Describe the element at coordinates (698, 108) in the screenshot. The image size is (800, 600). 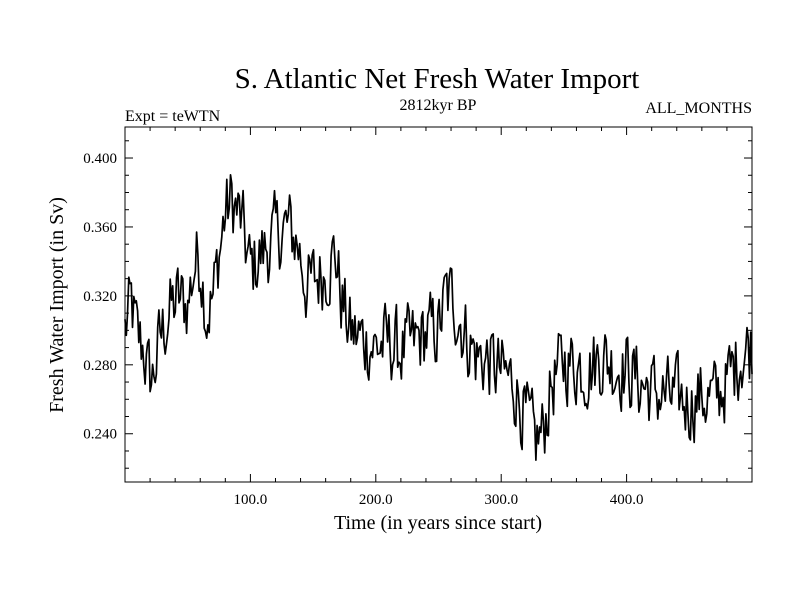
I see `subtitle-months: ALL_MONTHS` at that location.